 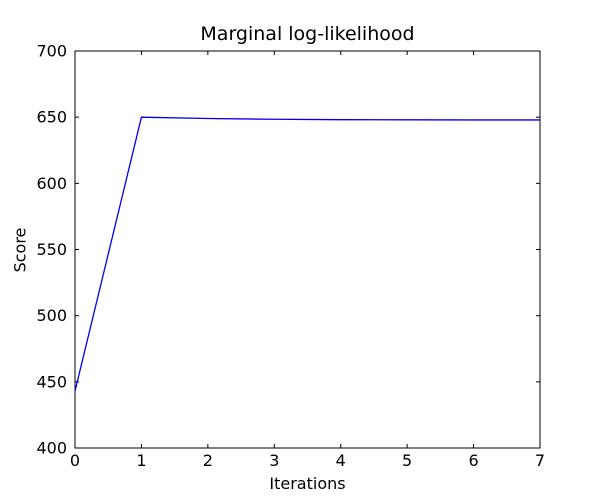 What do you see at coordinates (51, 249) in the screenshot?
I see `y-tick-label: 550` at bounding box center [51, 249].